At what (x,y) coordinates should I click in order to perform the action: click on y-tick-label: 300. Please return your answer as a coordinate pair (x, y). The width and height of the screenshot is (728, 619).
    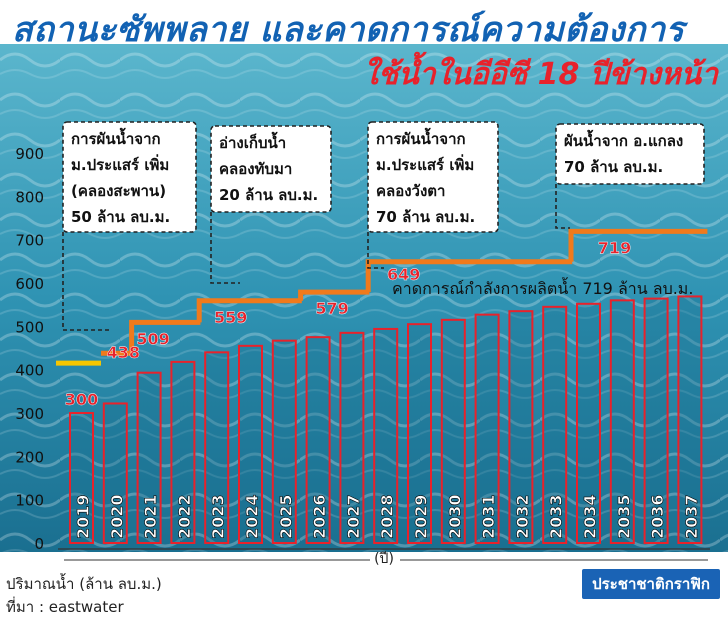
    Looking at the image, I should click on (29, 414).